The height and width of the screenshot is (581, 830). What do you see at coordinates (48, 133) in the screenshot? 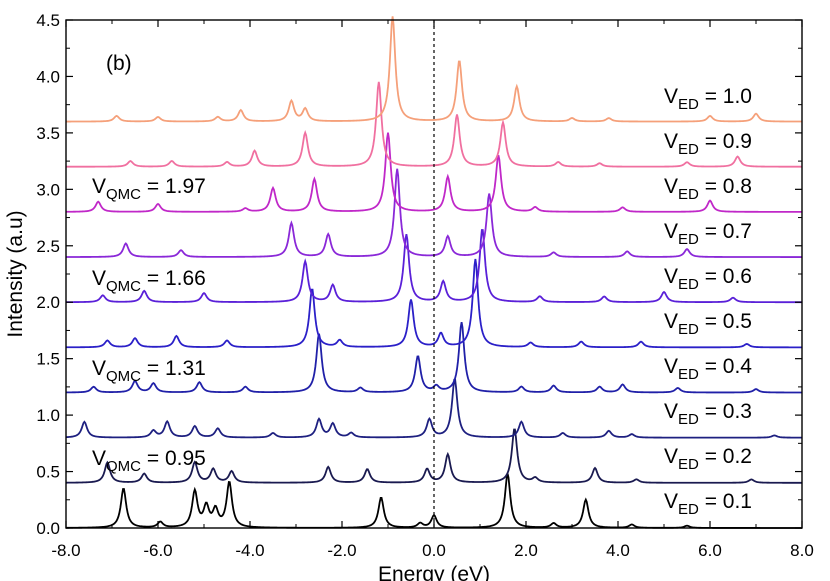
I see `y-tick-label: 3.5` at bounding box center [48, 133].